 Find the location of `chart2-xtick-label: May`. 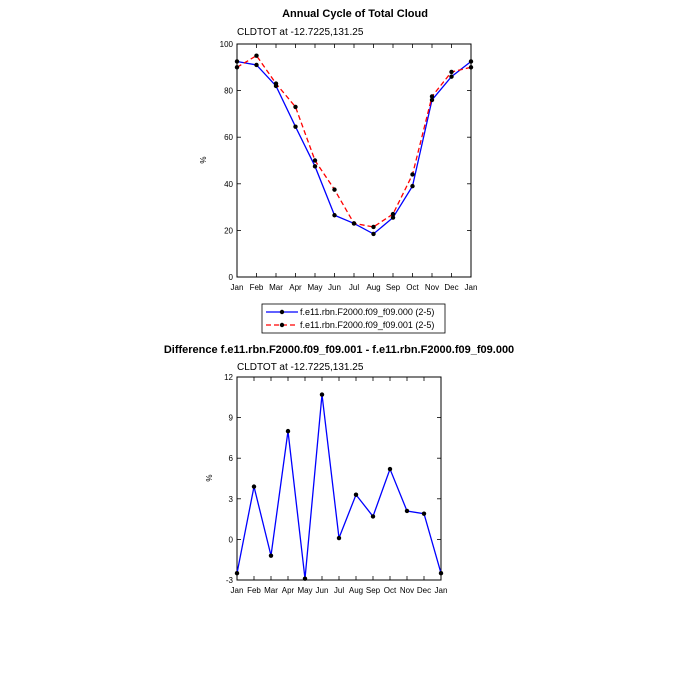

chart2-xtick-label: May is located at coordinates (304, 590).